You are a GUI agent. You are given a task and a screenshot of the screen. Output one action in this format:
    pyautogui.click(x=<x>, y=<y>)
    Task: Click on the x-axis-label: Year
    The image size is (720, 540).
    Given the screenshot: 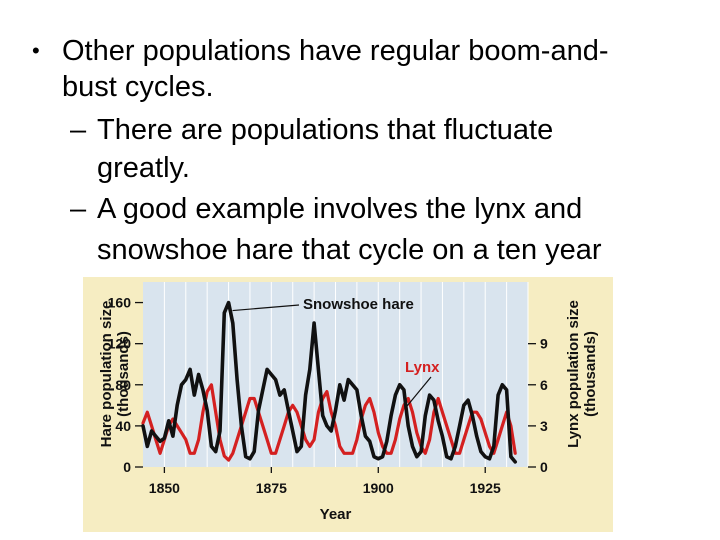 What is the action you would take?
    pyautogui.click(x=336, y=514)
    